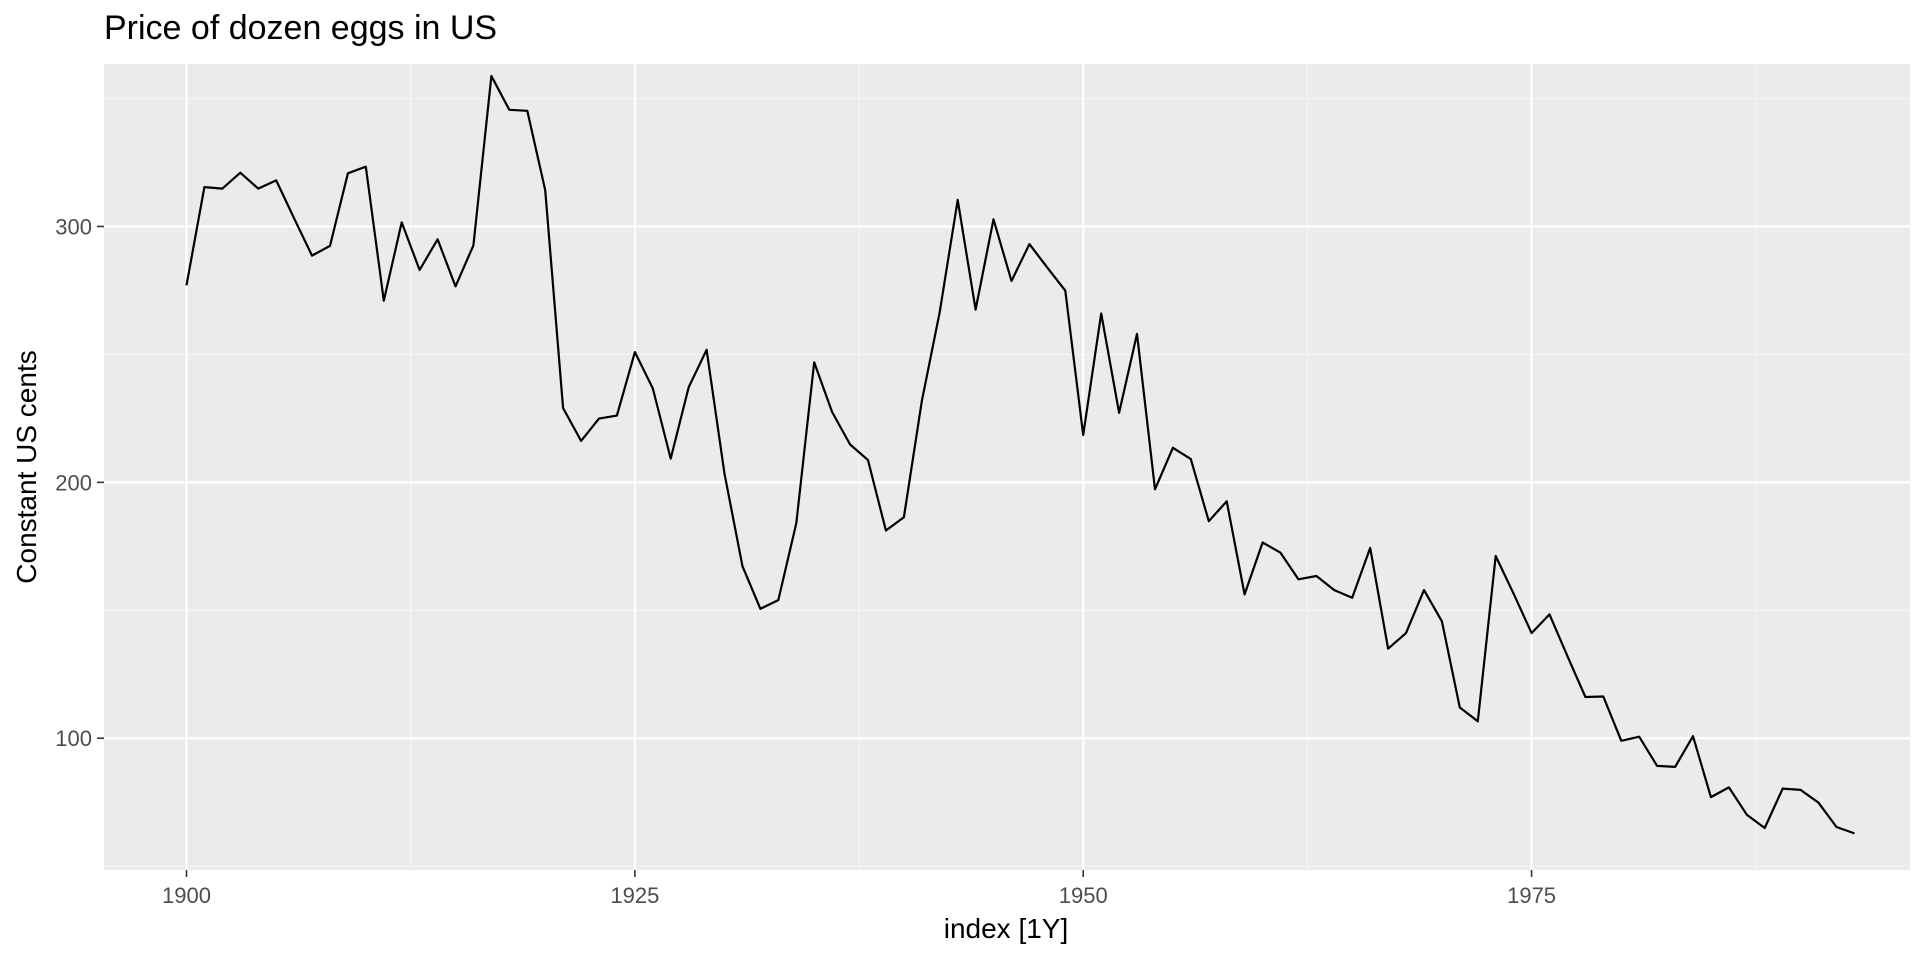 The height and width of the screenshot is (960, 1920). I want to click on x-tick-label: 1925, so click(634, 895).